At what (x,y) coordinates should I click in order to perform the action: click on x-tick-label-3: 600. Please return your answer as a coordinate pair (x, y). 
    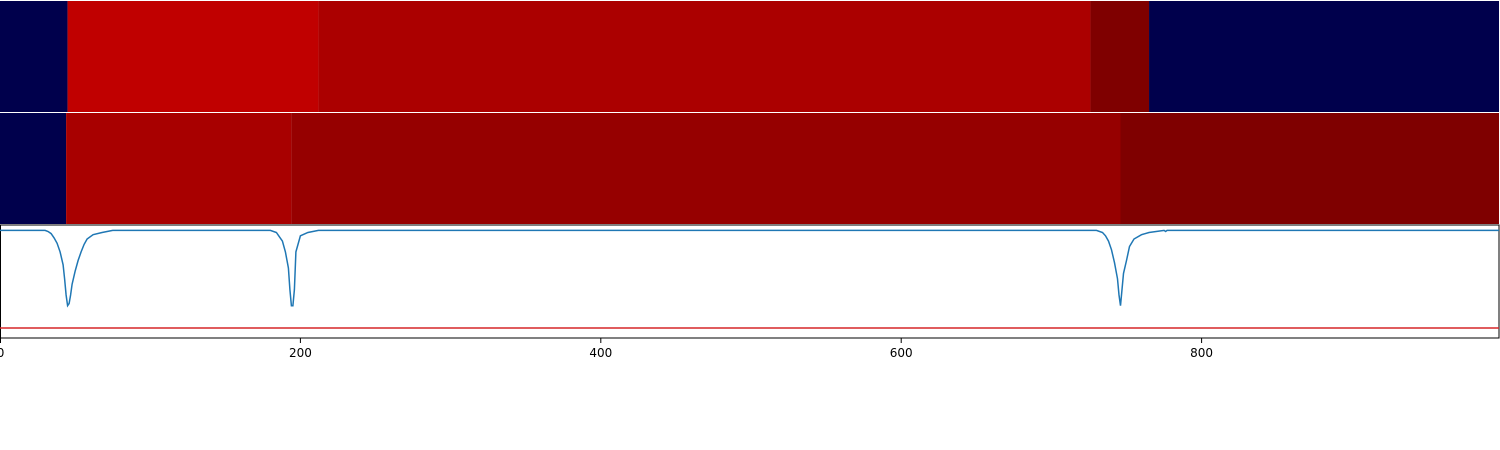
    Looking at the image, I should click on (901, 353).